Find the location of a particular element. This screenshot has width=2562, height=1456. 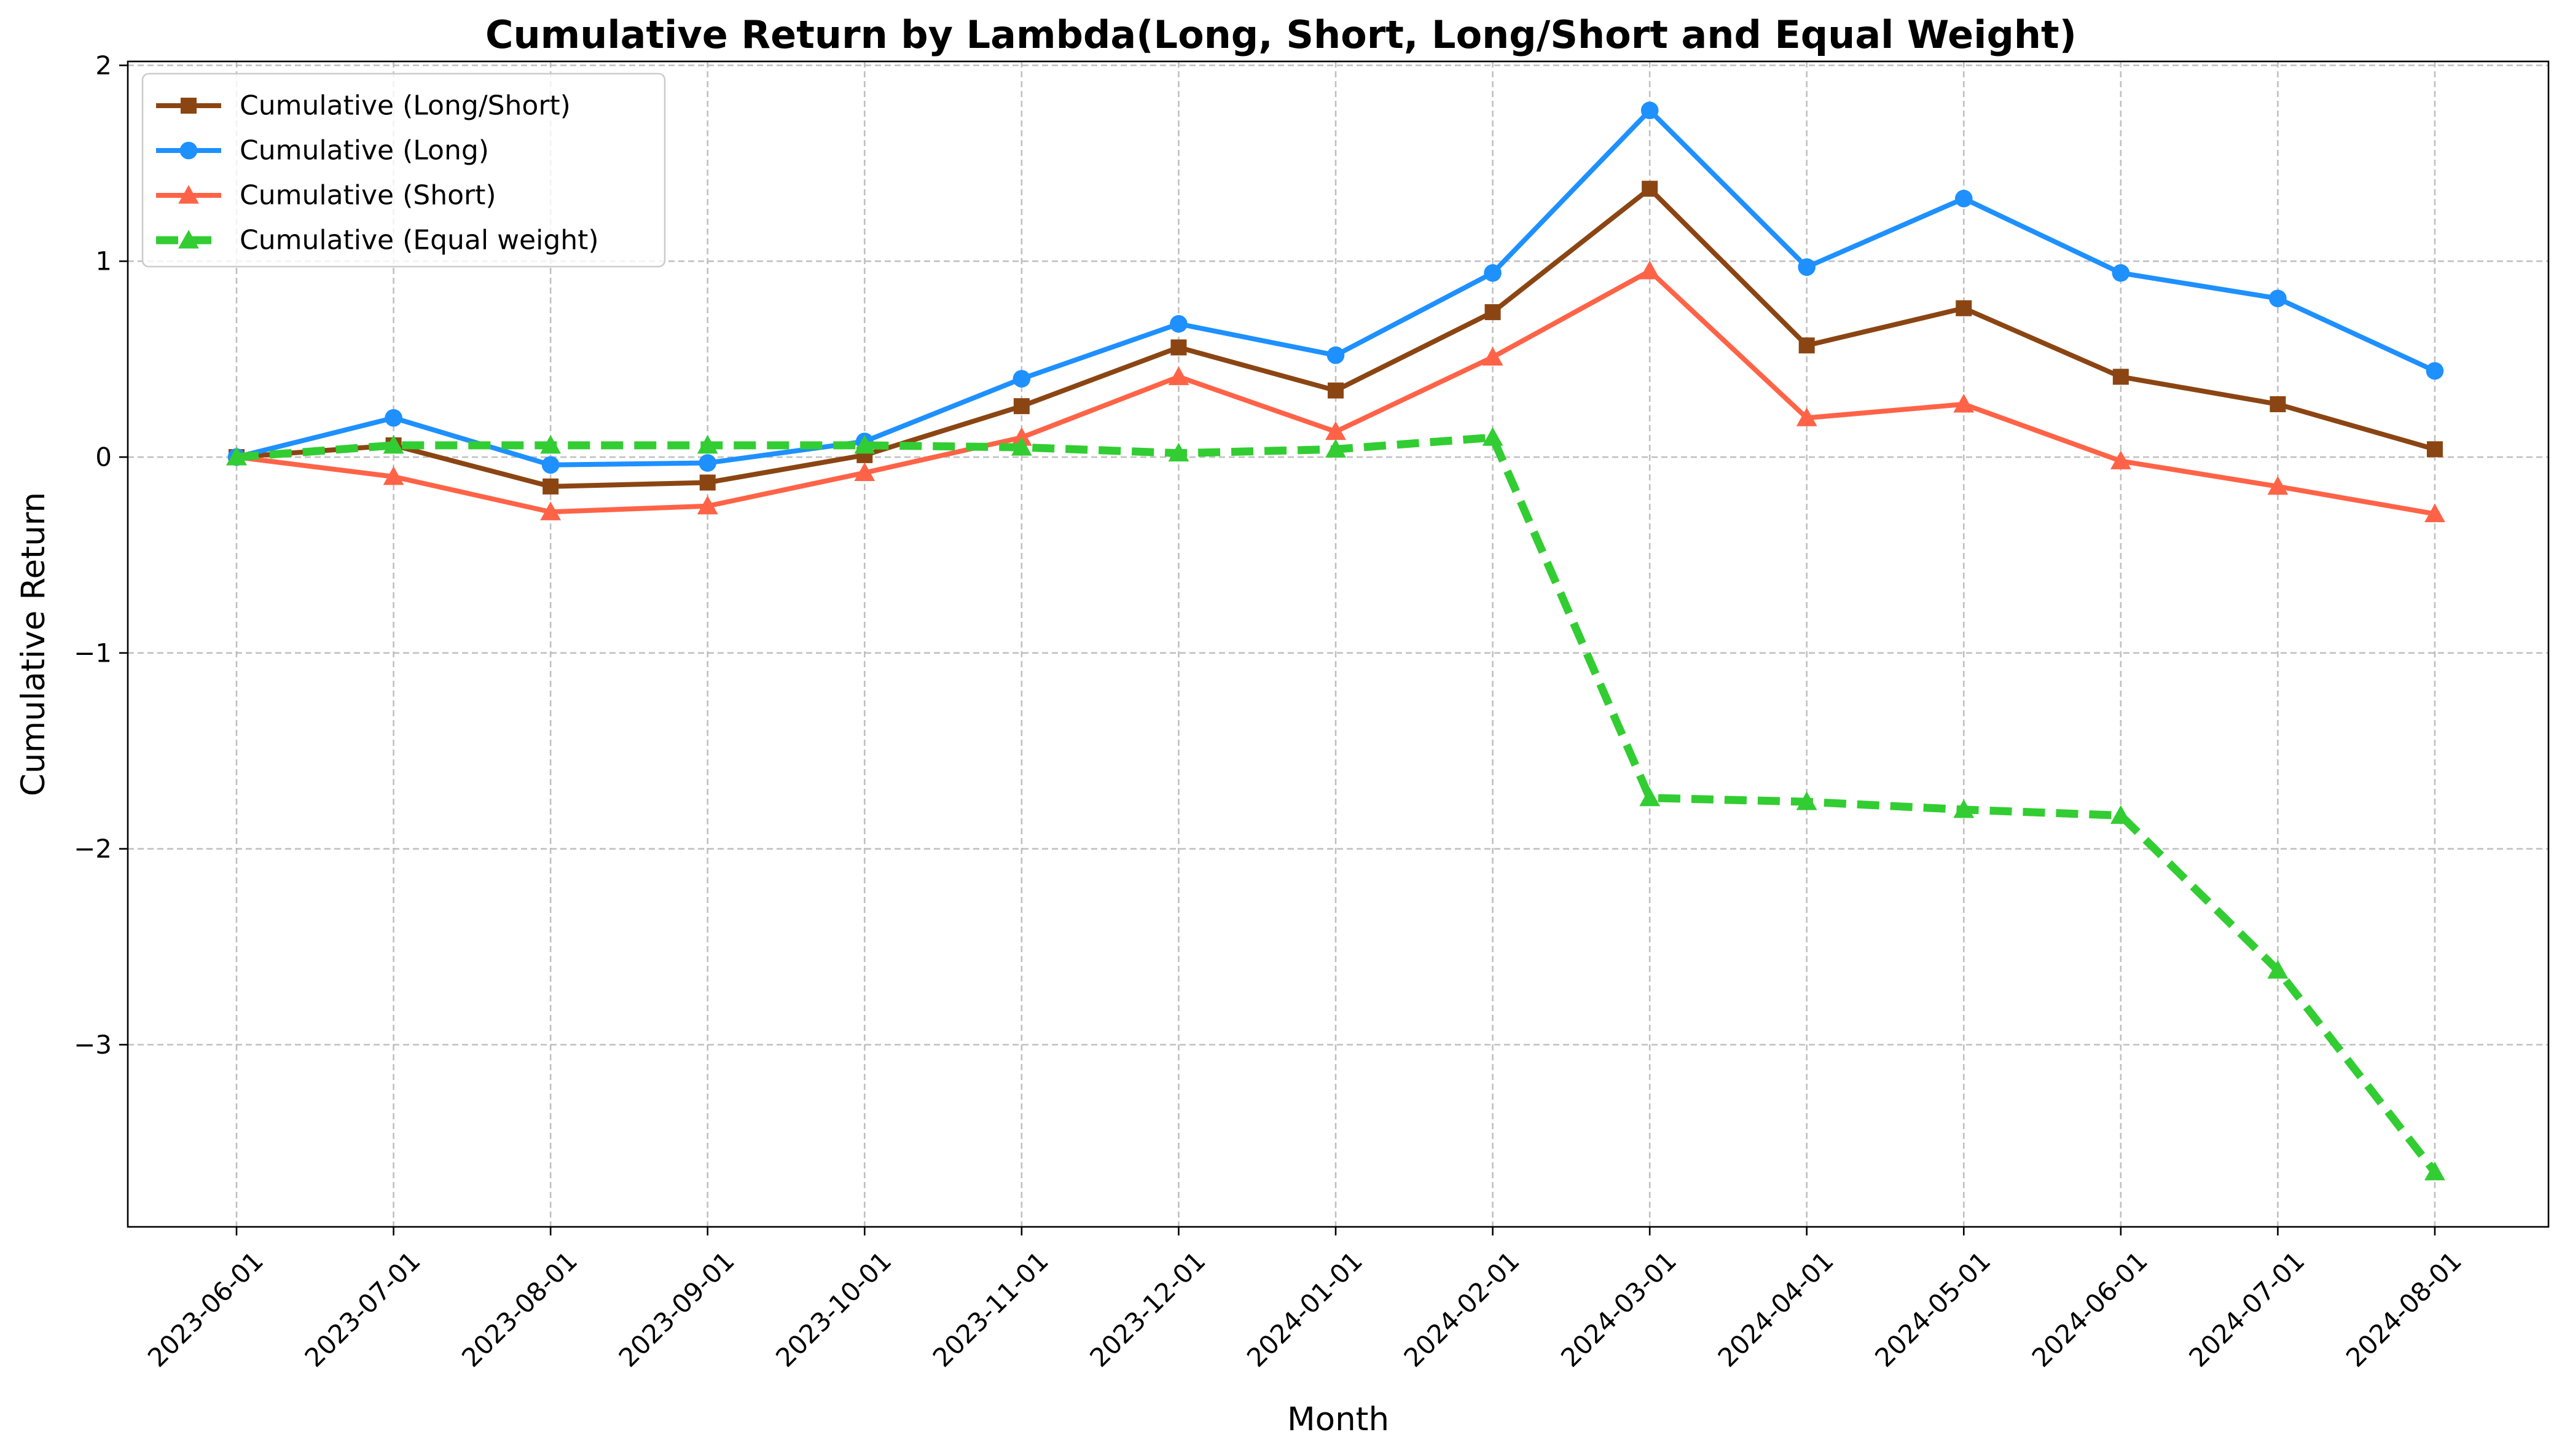

x-tick-label: 2023-09-01 is located at coordinates (676, 1308).